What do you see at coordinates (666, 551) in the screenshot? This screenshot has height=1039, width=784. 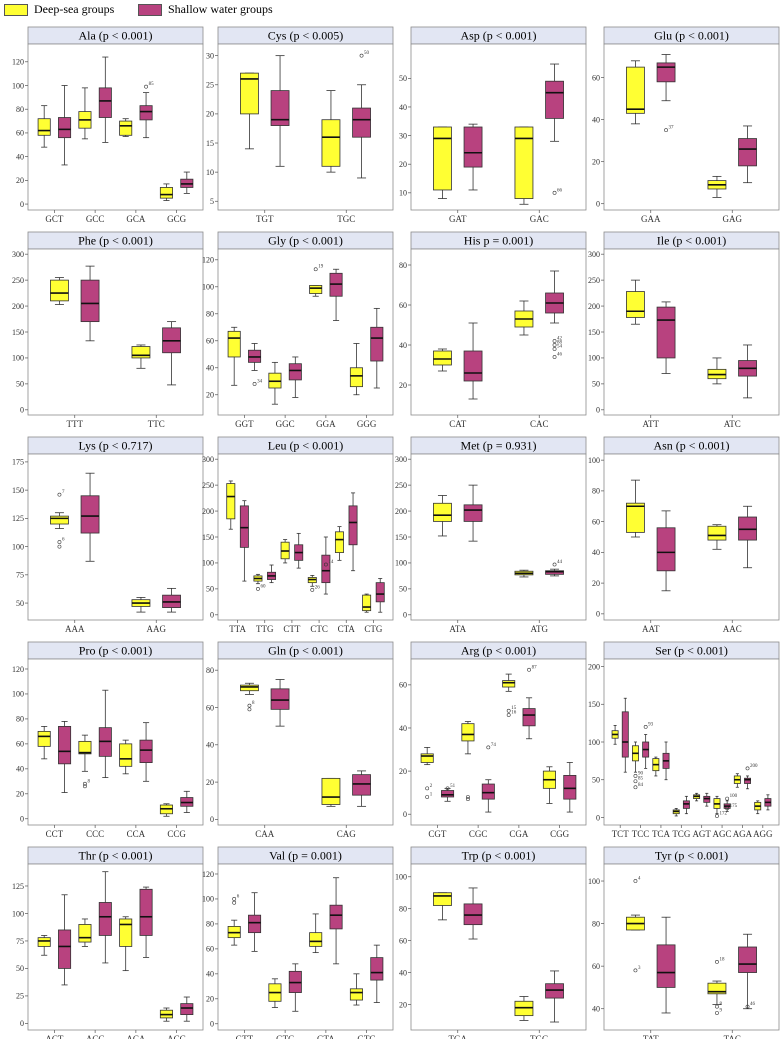 I see `box-shallow-aat` at bounding box center [666, 551].